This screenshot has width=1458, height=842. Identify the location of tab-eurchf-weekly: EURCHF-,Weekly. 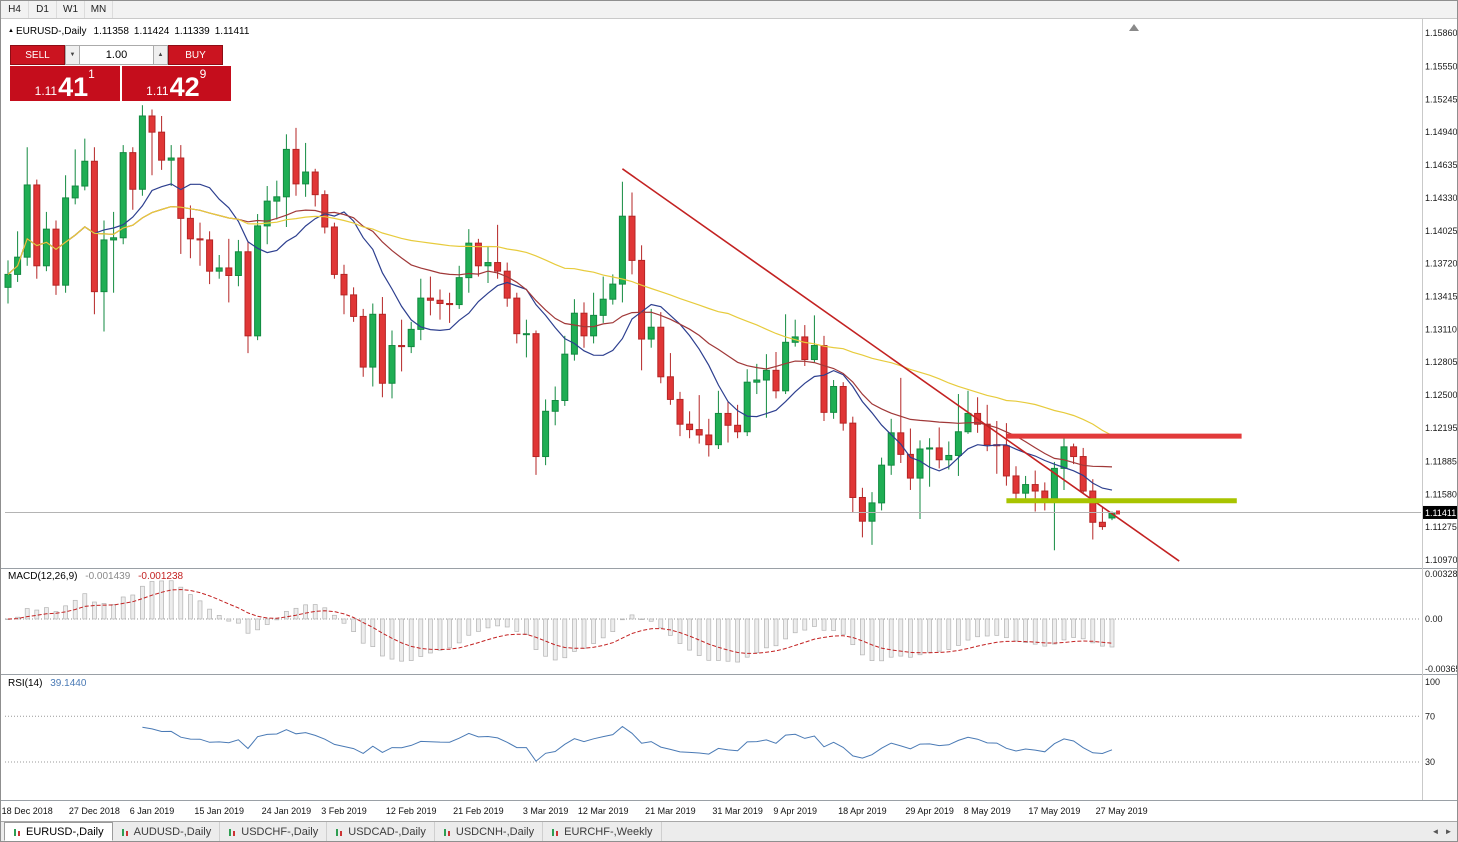
(602, 831).